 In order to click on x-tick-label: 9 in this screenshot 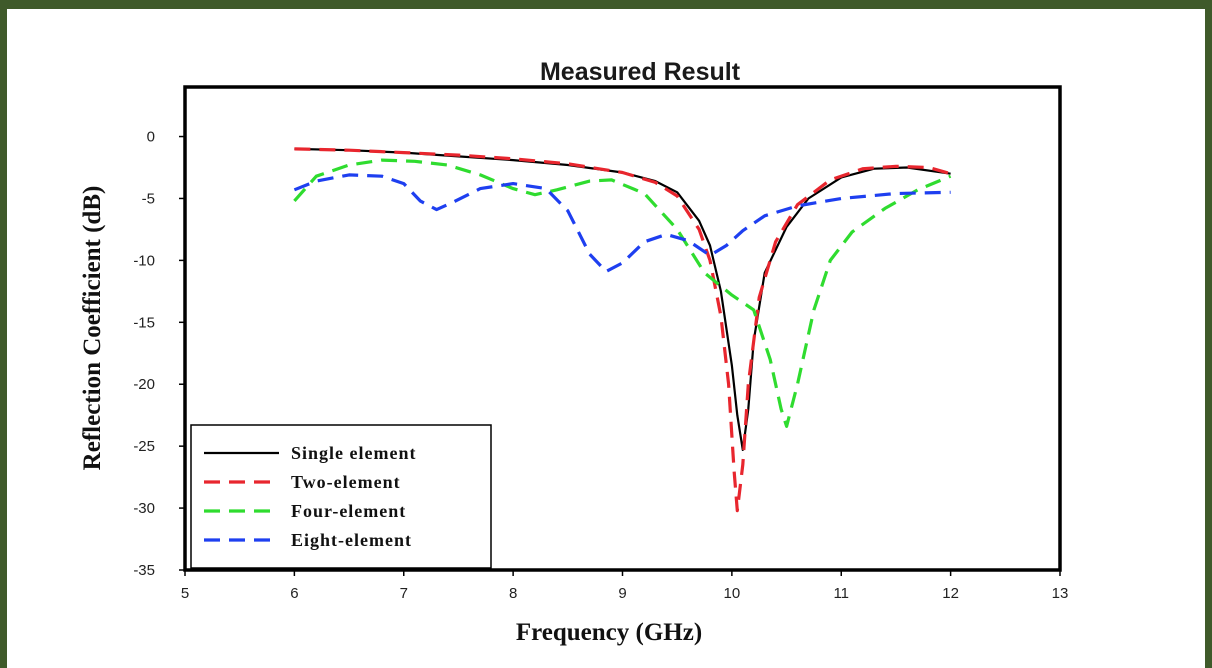, I will do `click(622, 593)`.